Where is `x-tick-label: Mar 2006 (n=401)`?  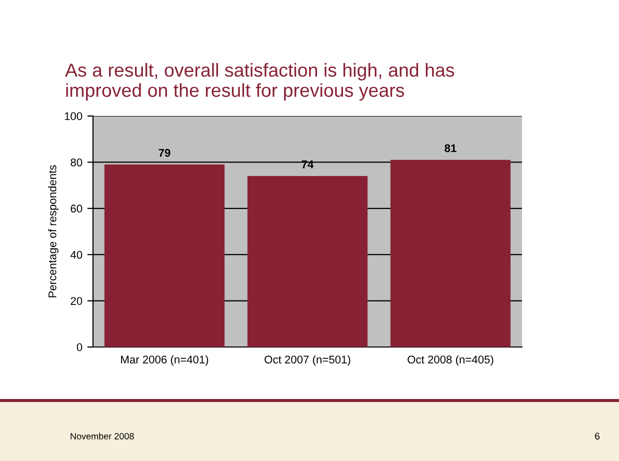
x-tick-label: Mar 2006 (n=401) is located at coordinates (164, 360).